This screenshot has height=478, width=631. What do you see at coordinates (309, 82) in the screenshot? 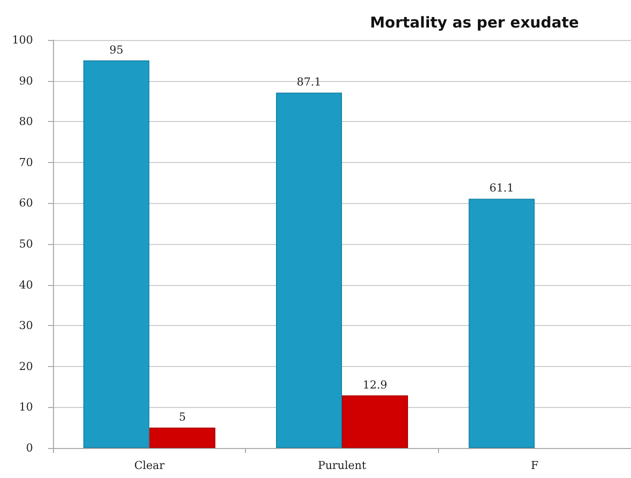
I see `data-label: 87.1` at bounding box center [309, 82].